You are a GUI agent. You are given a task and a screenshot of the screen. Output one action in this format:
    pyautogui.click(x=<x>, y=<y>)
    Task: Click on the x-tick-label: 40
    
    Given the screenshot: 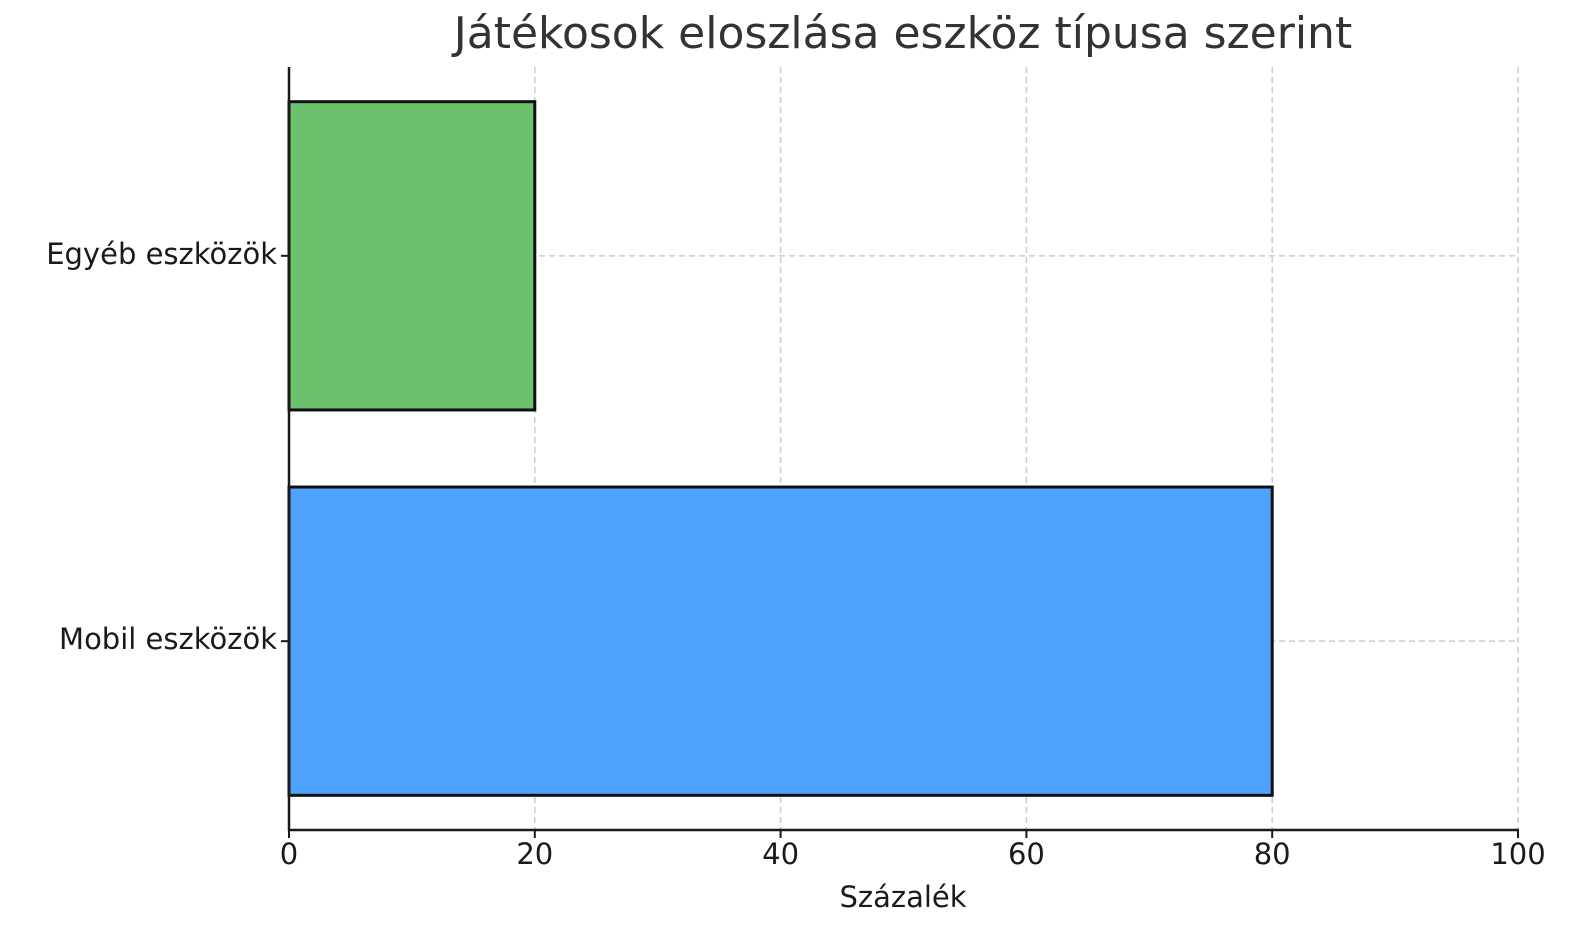 What is the action you would take?
    pyautogui.click(x=780, y=854)
    